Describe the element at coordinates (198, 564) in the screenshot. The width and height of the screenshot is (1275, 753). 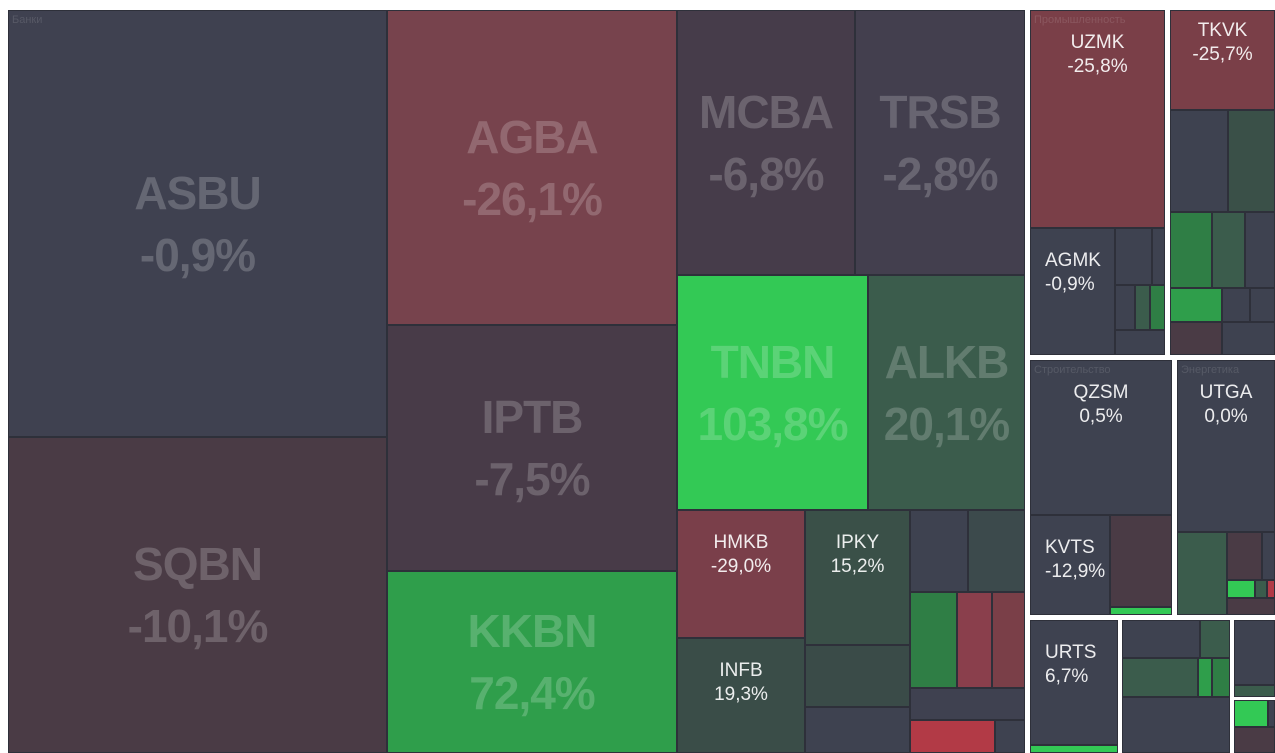
I see `ticker-label: SQBN` at that location.